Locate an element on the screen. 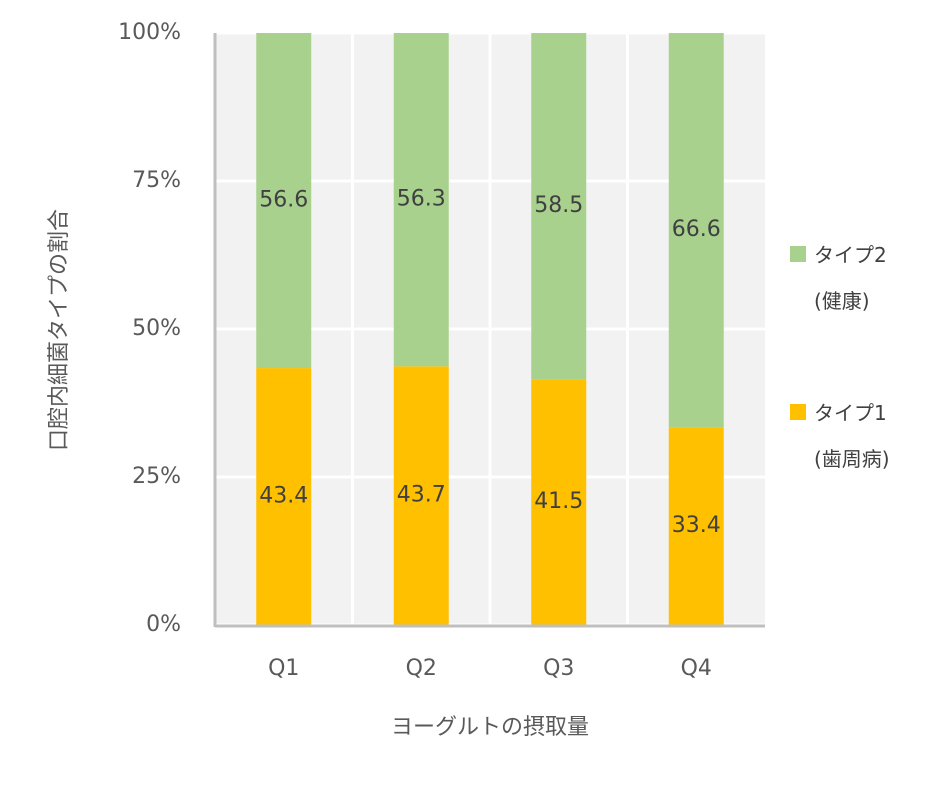 The height and width of the screenshot is (788, 945). legend-label: タイプ1 (歯周病) is located at coordinates (852, 436).